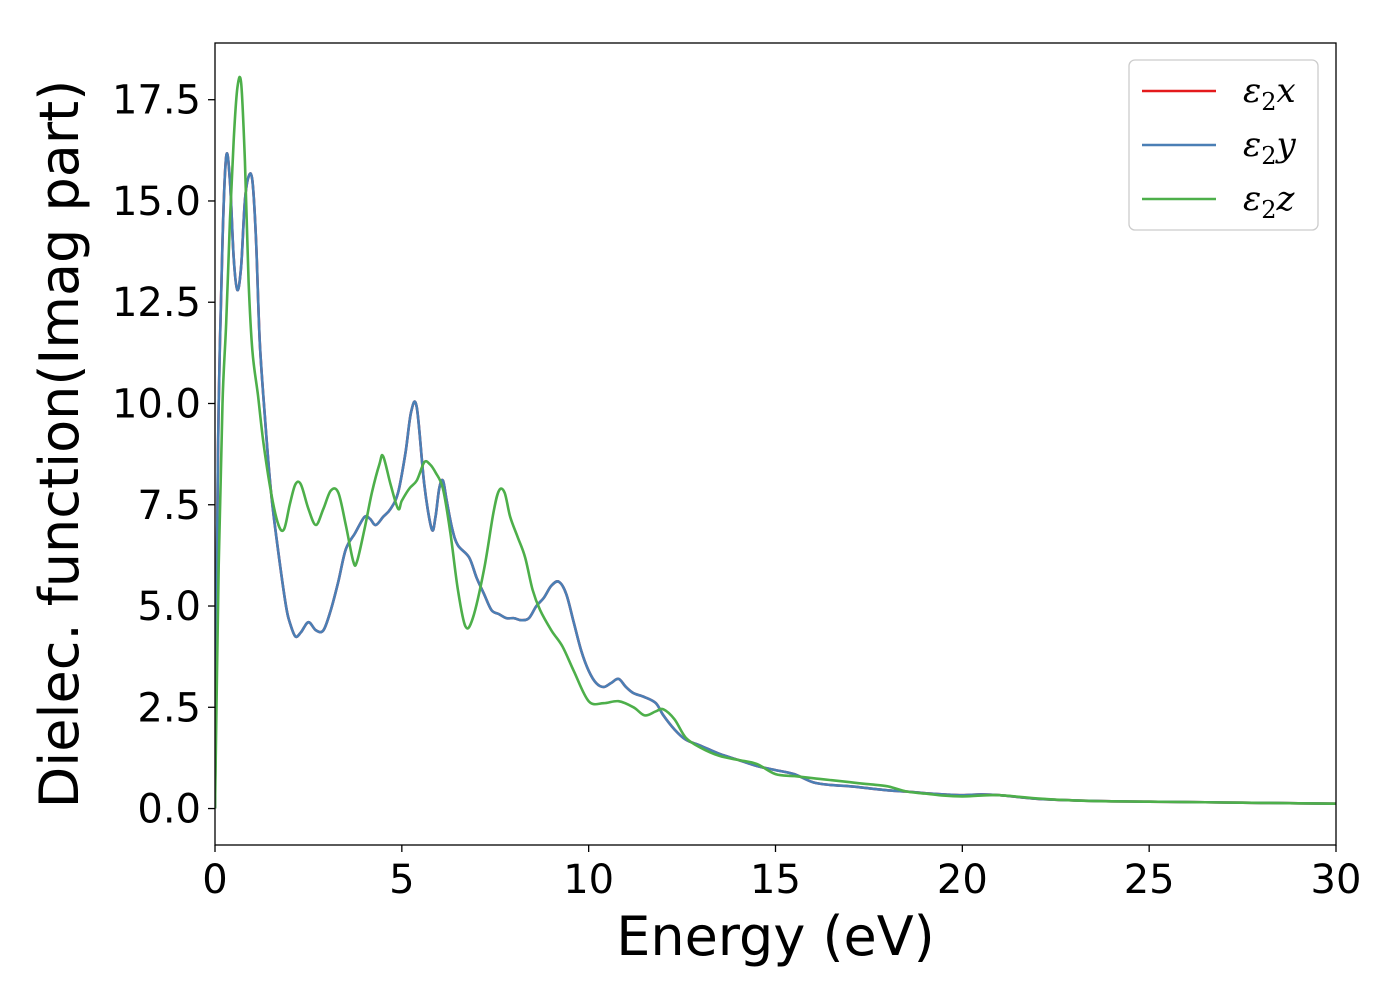 The height and width of the screenshot is (1000, 1400). What do you see at coordinates (169, 810) in the screenshot?
I see `y-tick-label: 0.0` at bounding box center [169, 810].